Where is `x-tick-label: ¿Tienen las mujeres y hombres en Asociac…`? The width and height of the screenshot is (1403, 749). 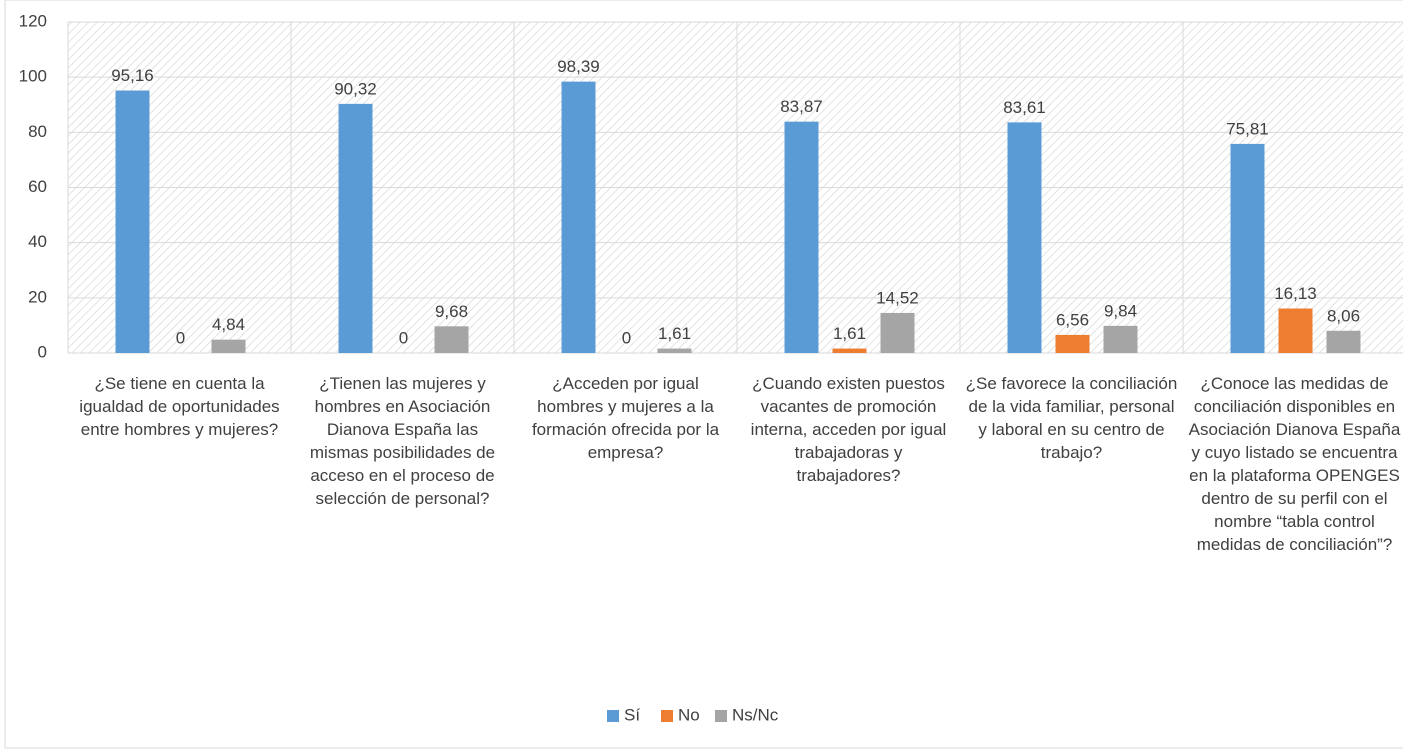 x-tick-label: ¿Tienen las mujeres y hombres en Asociac… is located at coordinates (402, 441).